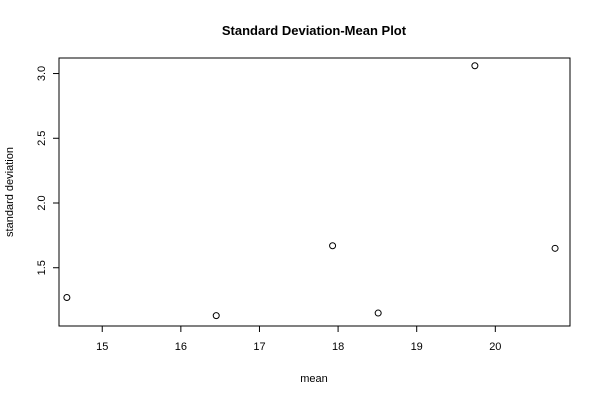 The width and height of the screenshot is (599, 400). Describe the element at coordinates (298, 339) in the screenshot. I see `x-axis: 15 16 17 18 19 20` at that location.